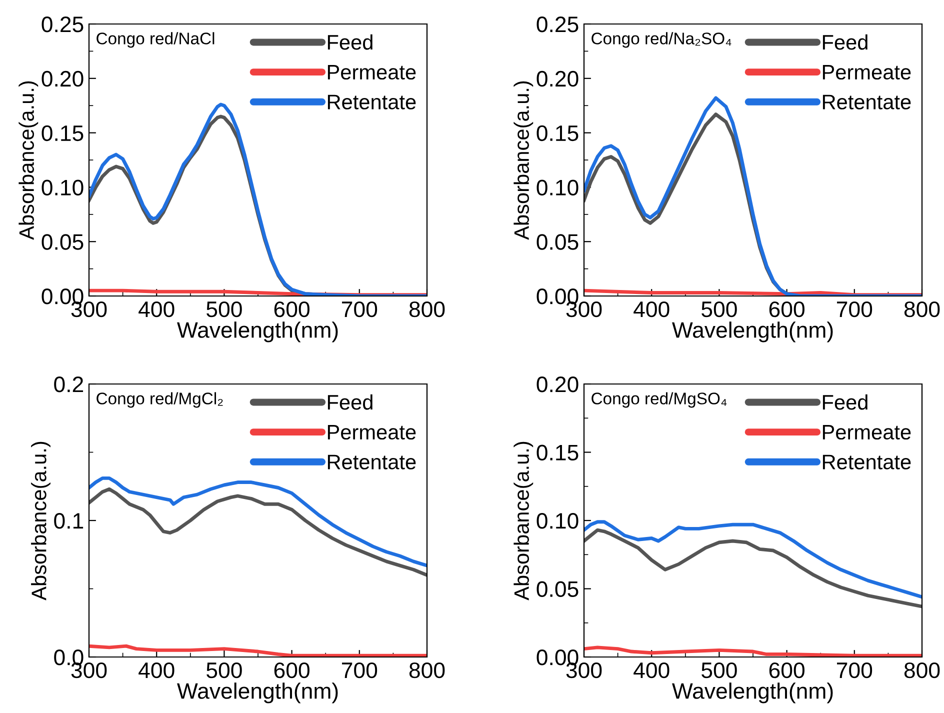  What do you see at coordinates (659, 400) in the screenshot?
I see `annotation: Congo red/MgSO₄` at bounding box center [659, 400].